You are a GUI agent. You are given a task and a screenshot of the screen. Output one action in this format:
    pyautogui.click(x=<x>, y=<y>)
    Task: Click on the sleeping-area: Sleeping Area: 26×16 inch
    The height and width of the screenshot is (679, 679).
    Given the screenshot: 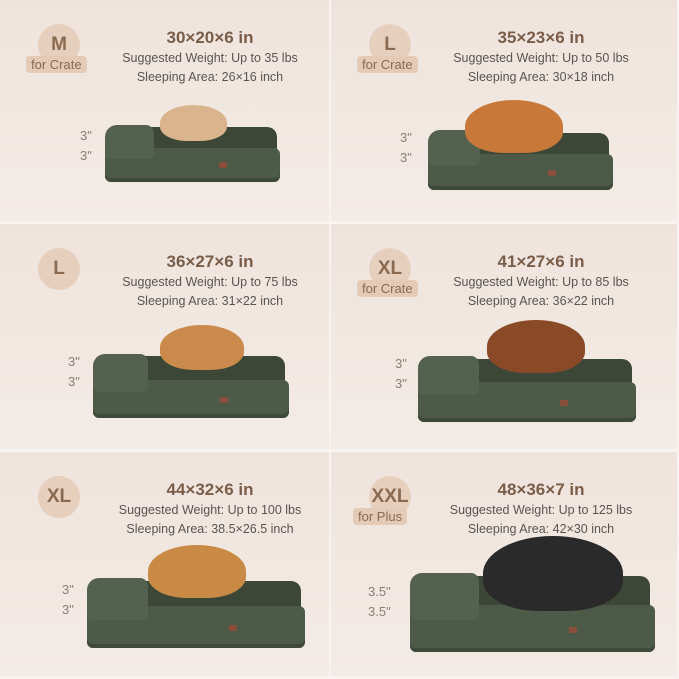 What is the action you would take?
    pyautogui.click(x=210, y=77)
    